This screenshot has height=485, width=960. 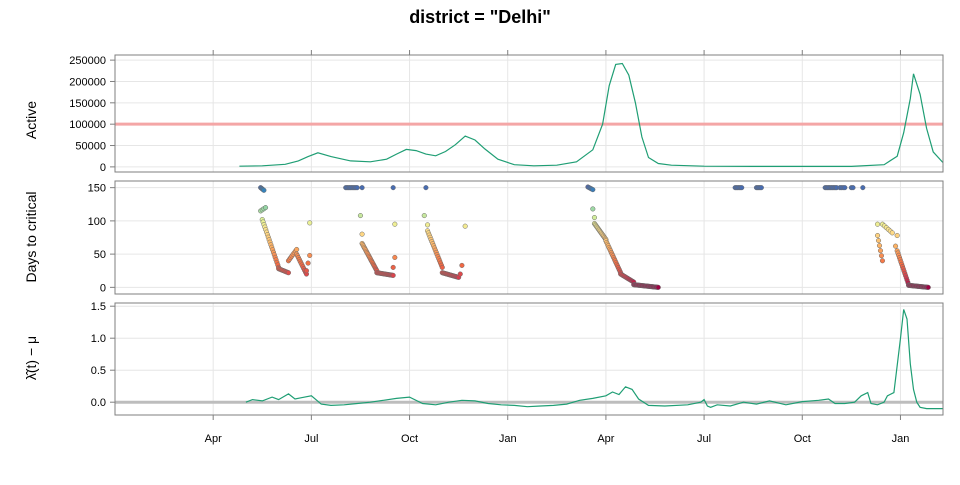 What do you see at coordinates (31, 358) in the screenshot?
I see `y-axis-title-lambda: λ̂(t) − μ` at bounding box center [31, 358].